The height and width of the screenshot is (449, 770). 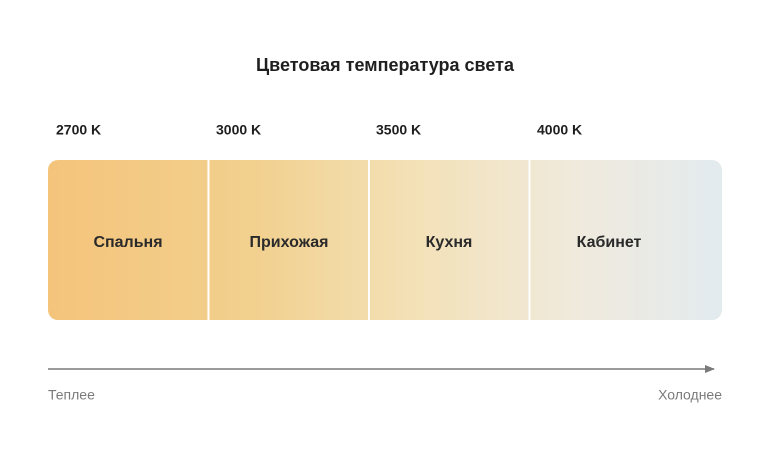 I want to click on room-label: Спальня, so click(x=127, y=242).